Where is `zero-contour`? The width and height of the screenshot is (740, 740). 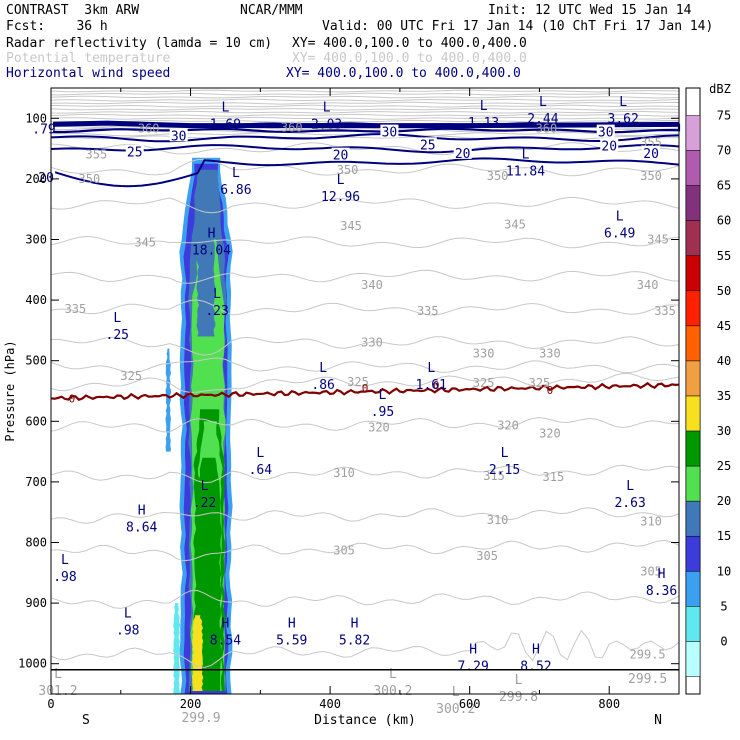
zero-contour is located at coordinates (365, 391).